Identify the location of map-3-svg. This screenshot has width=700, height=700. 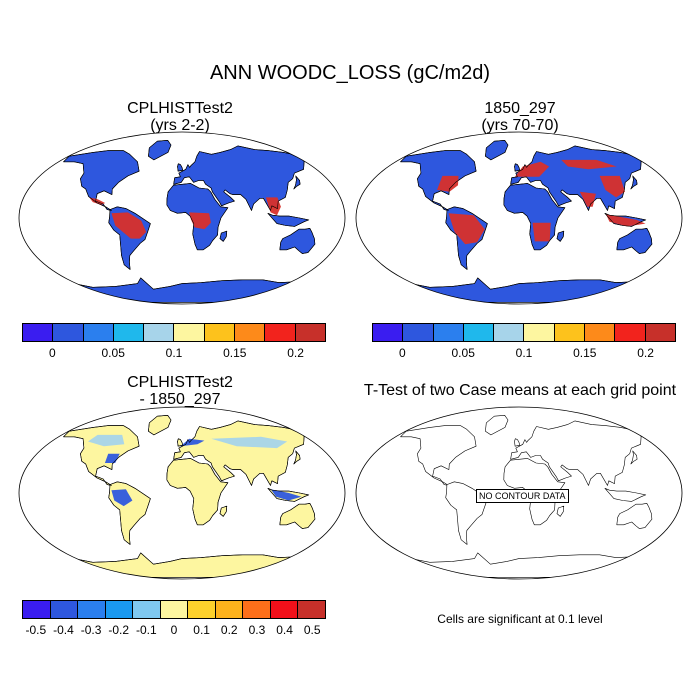
(182, 493).